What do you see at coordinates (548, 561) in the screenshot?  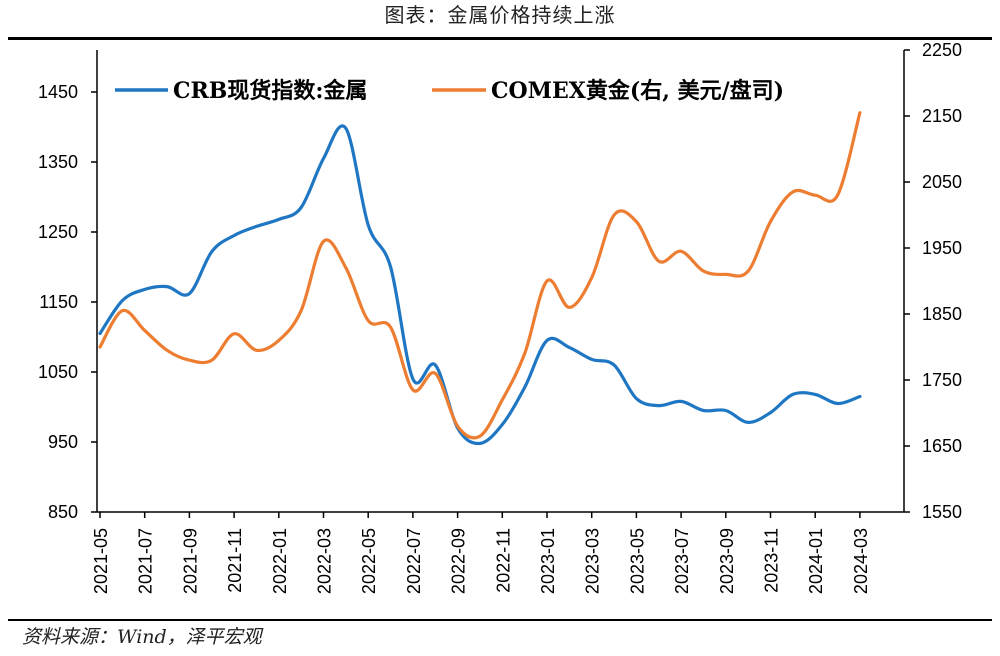 I see `x-tick-label: 2023-01` at bounding box center [548, 561].